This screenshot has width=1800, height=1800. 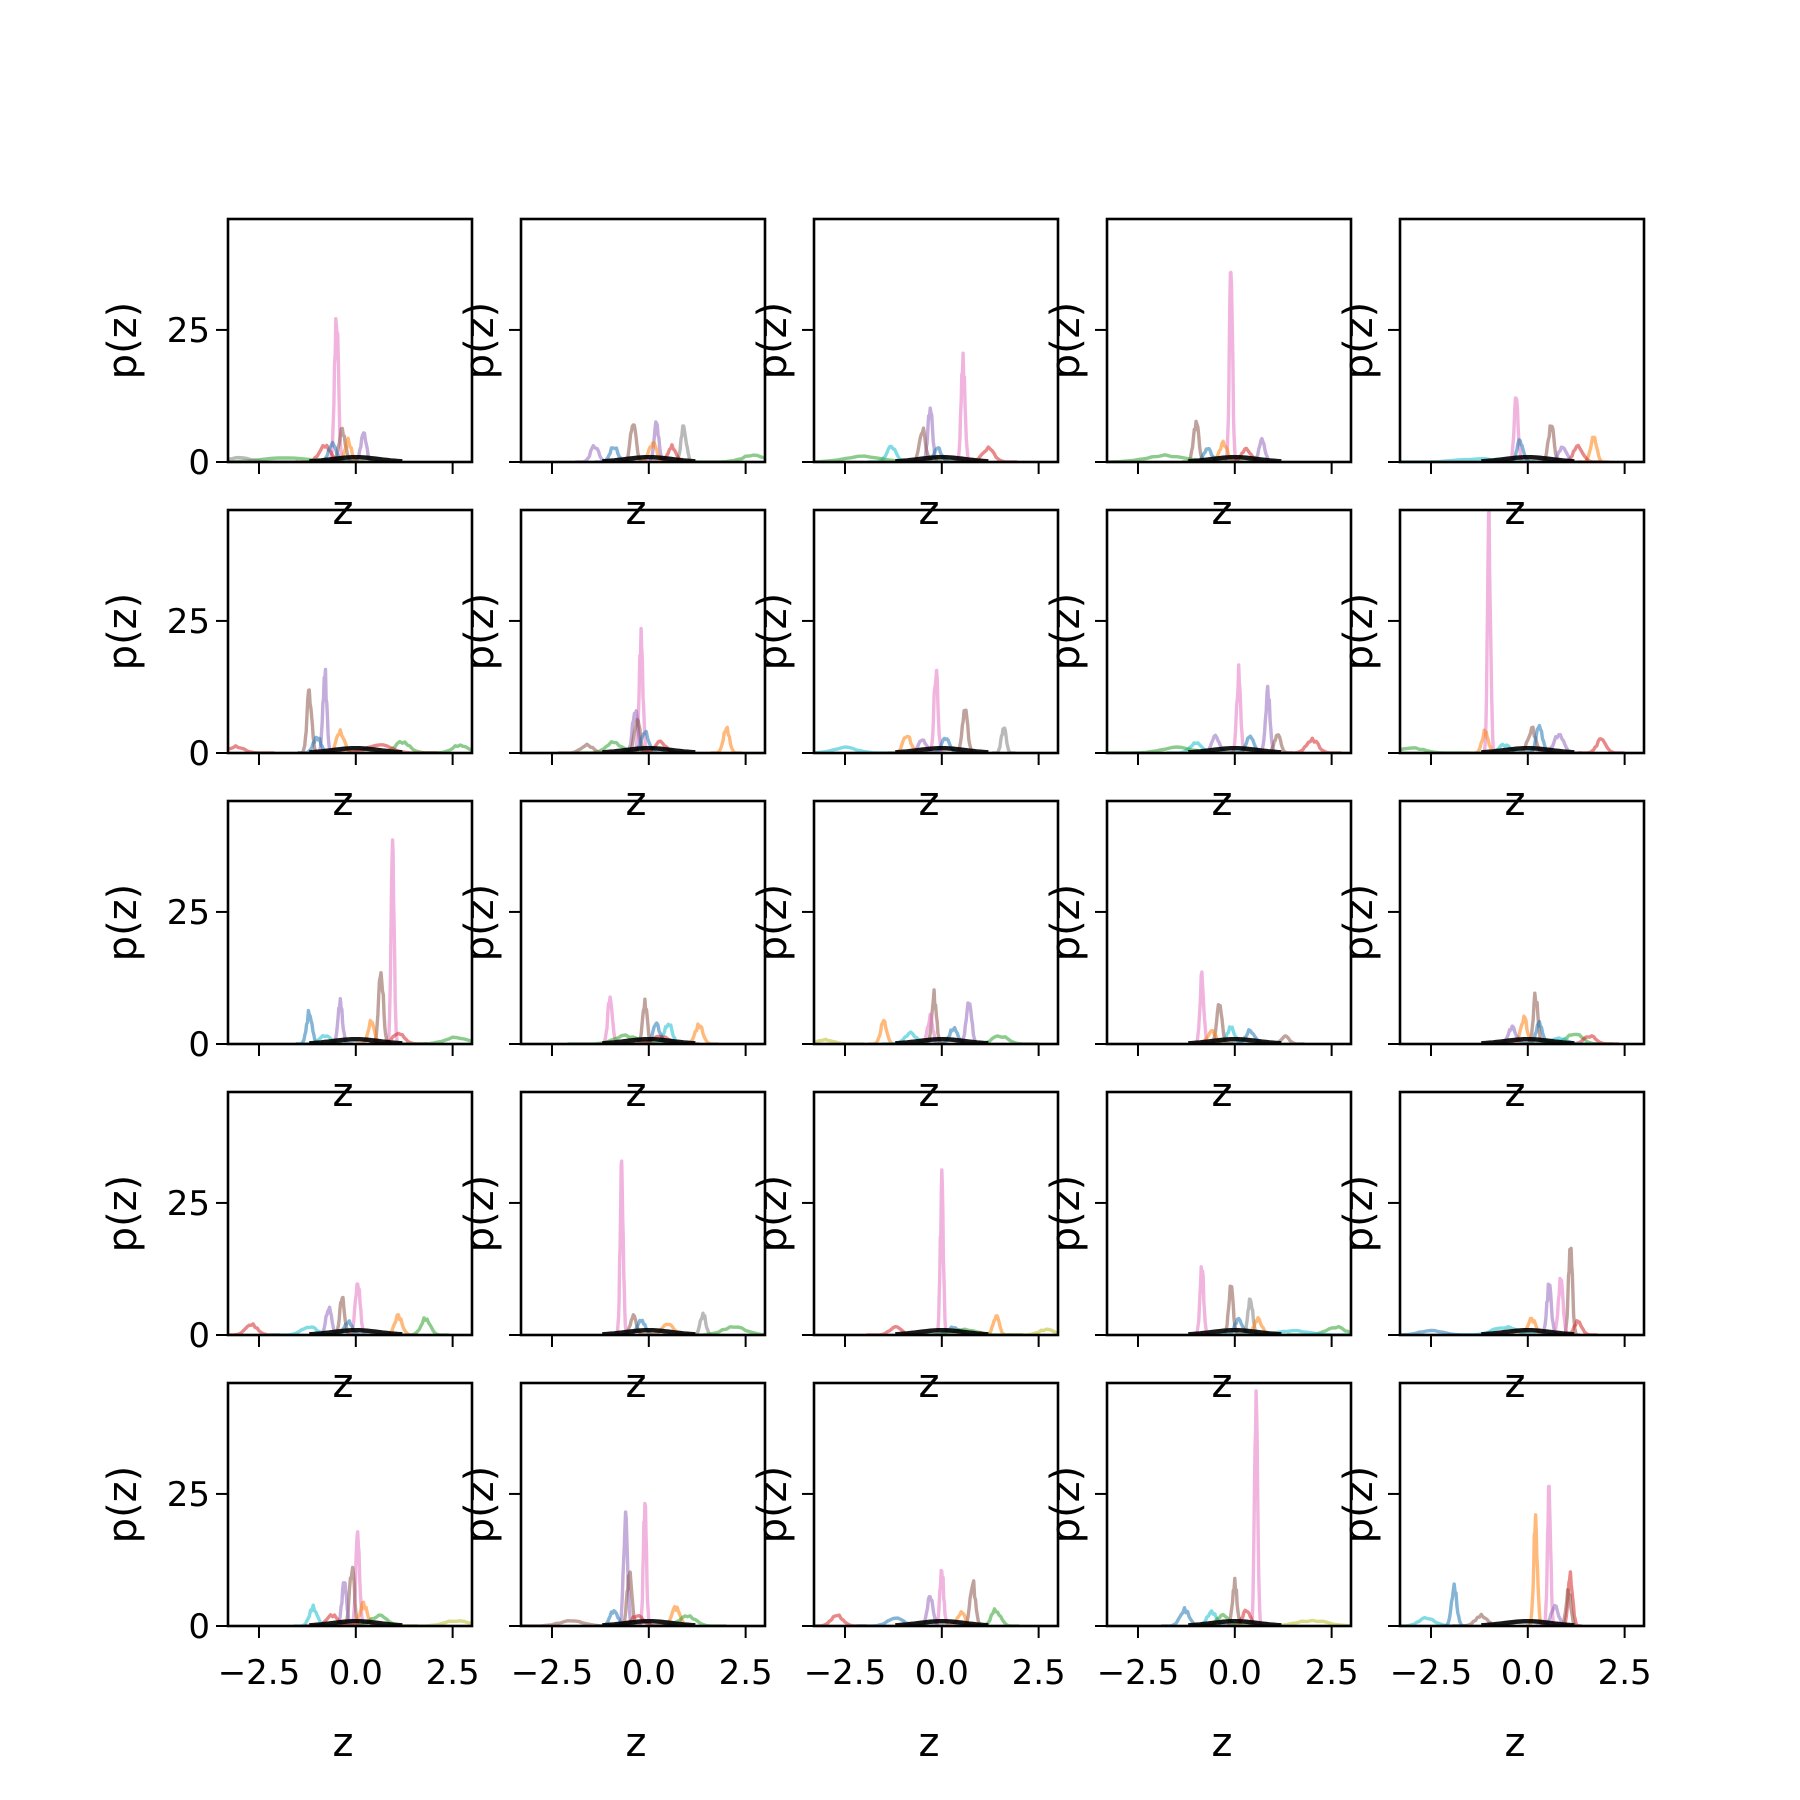 I want to click on subplot-3-5: zp(z), so click(x=1491, y=957).